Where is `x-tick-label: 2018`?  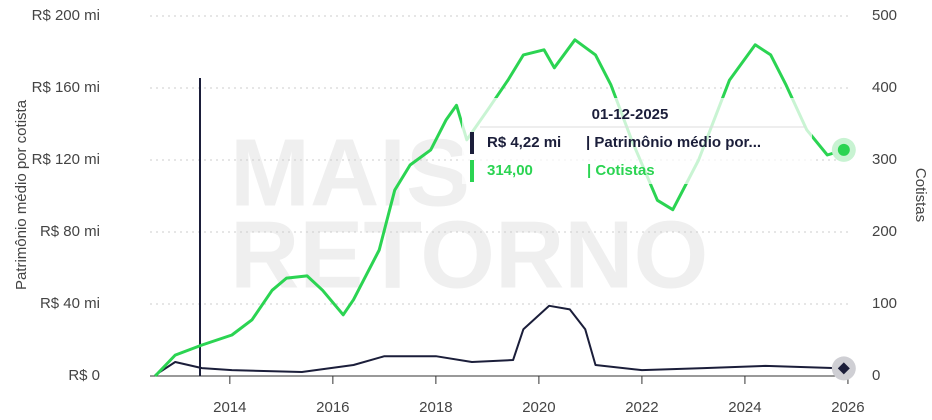 x-tick-label: 2018 is located at coordinates (435, 407).